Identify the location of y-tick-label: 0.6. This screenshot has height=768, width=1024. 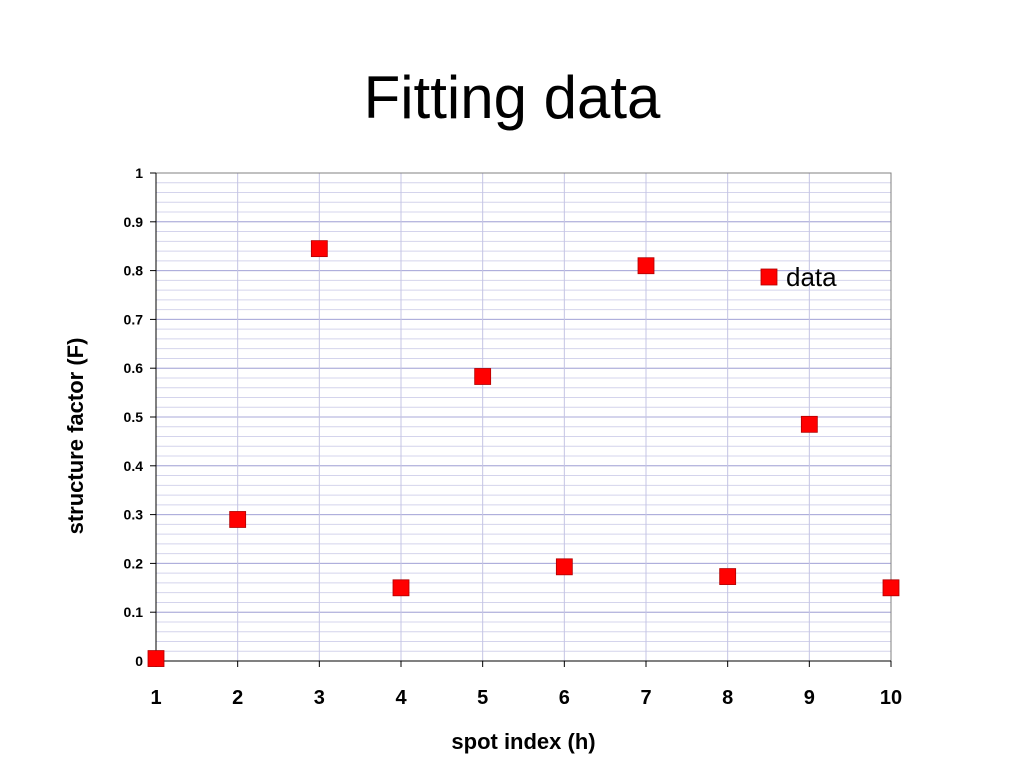
(134, 368).